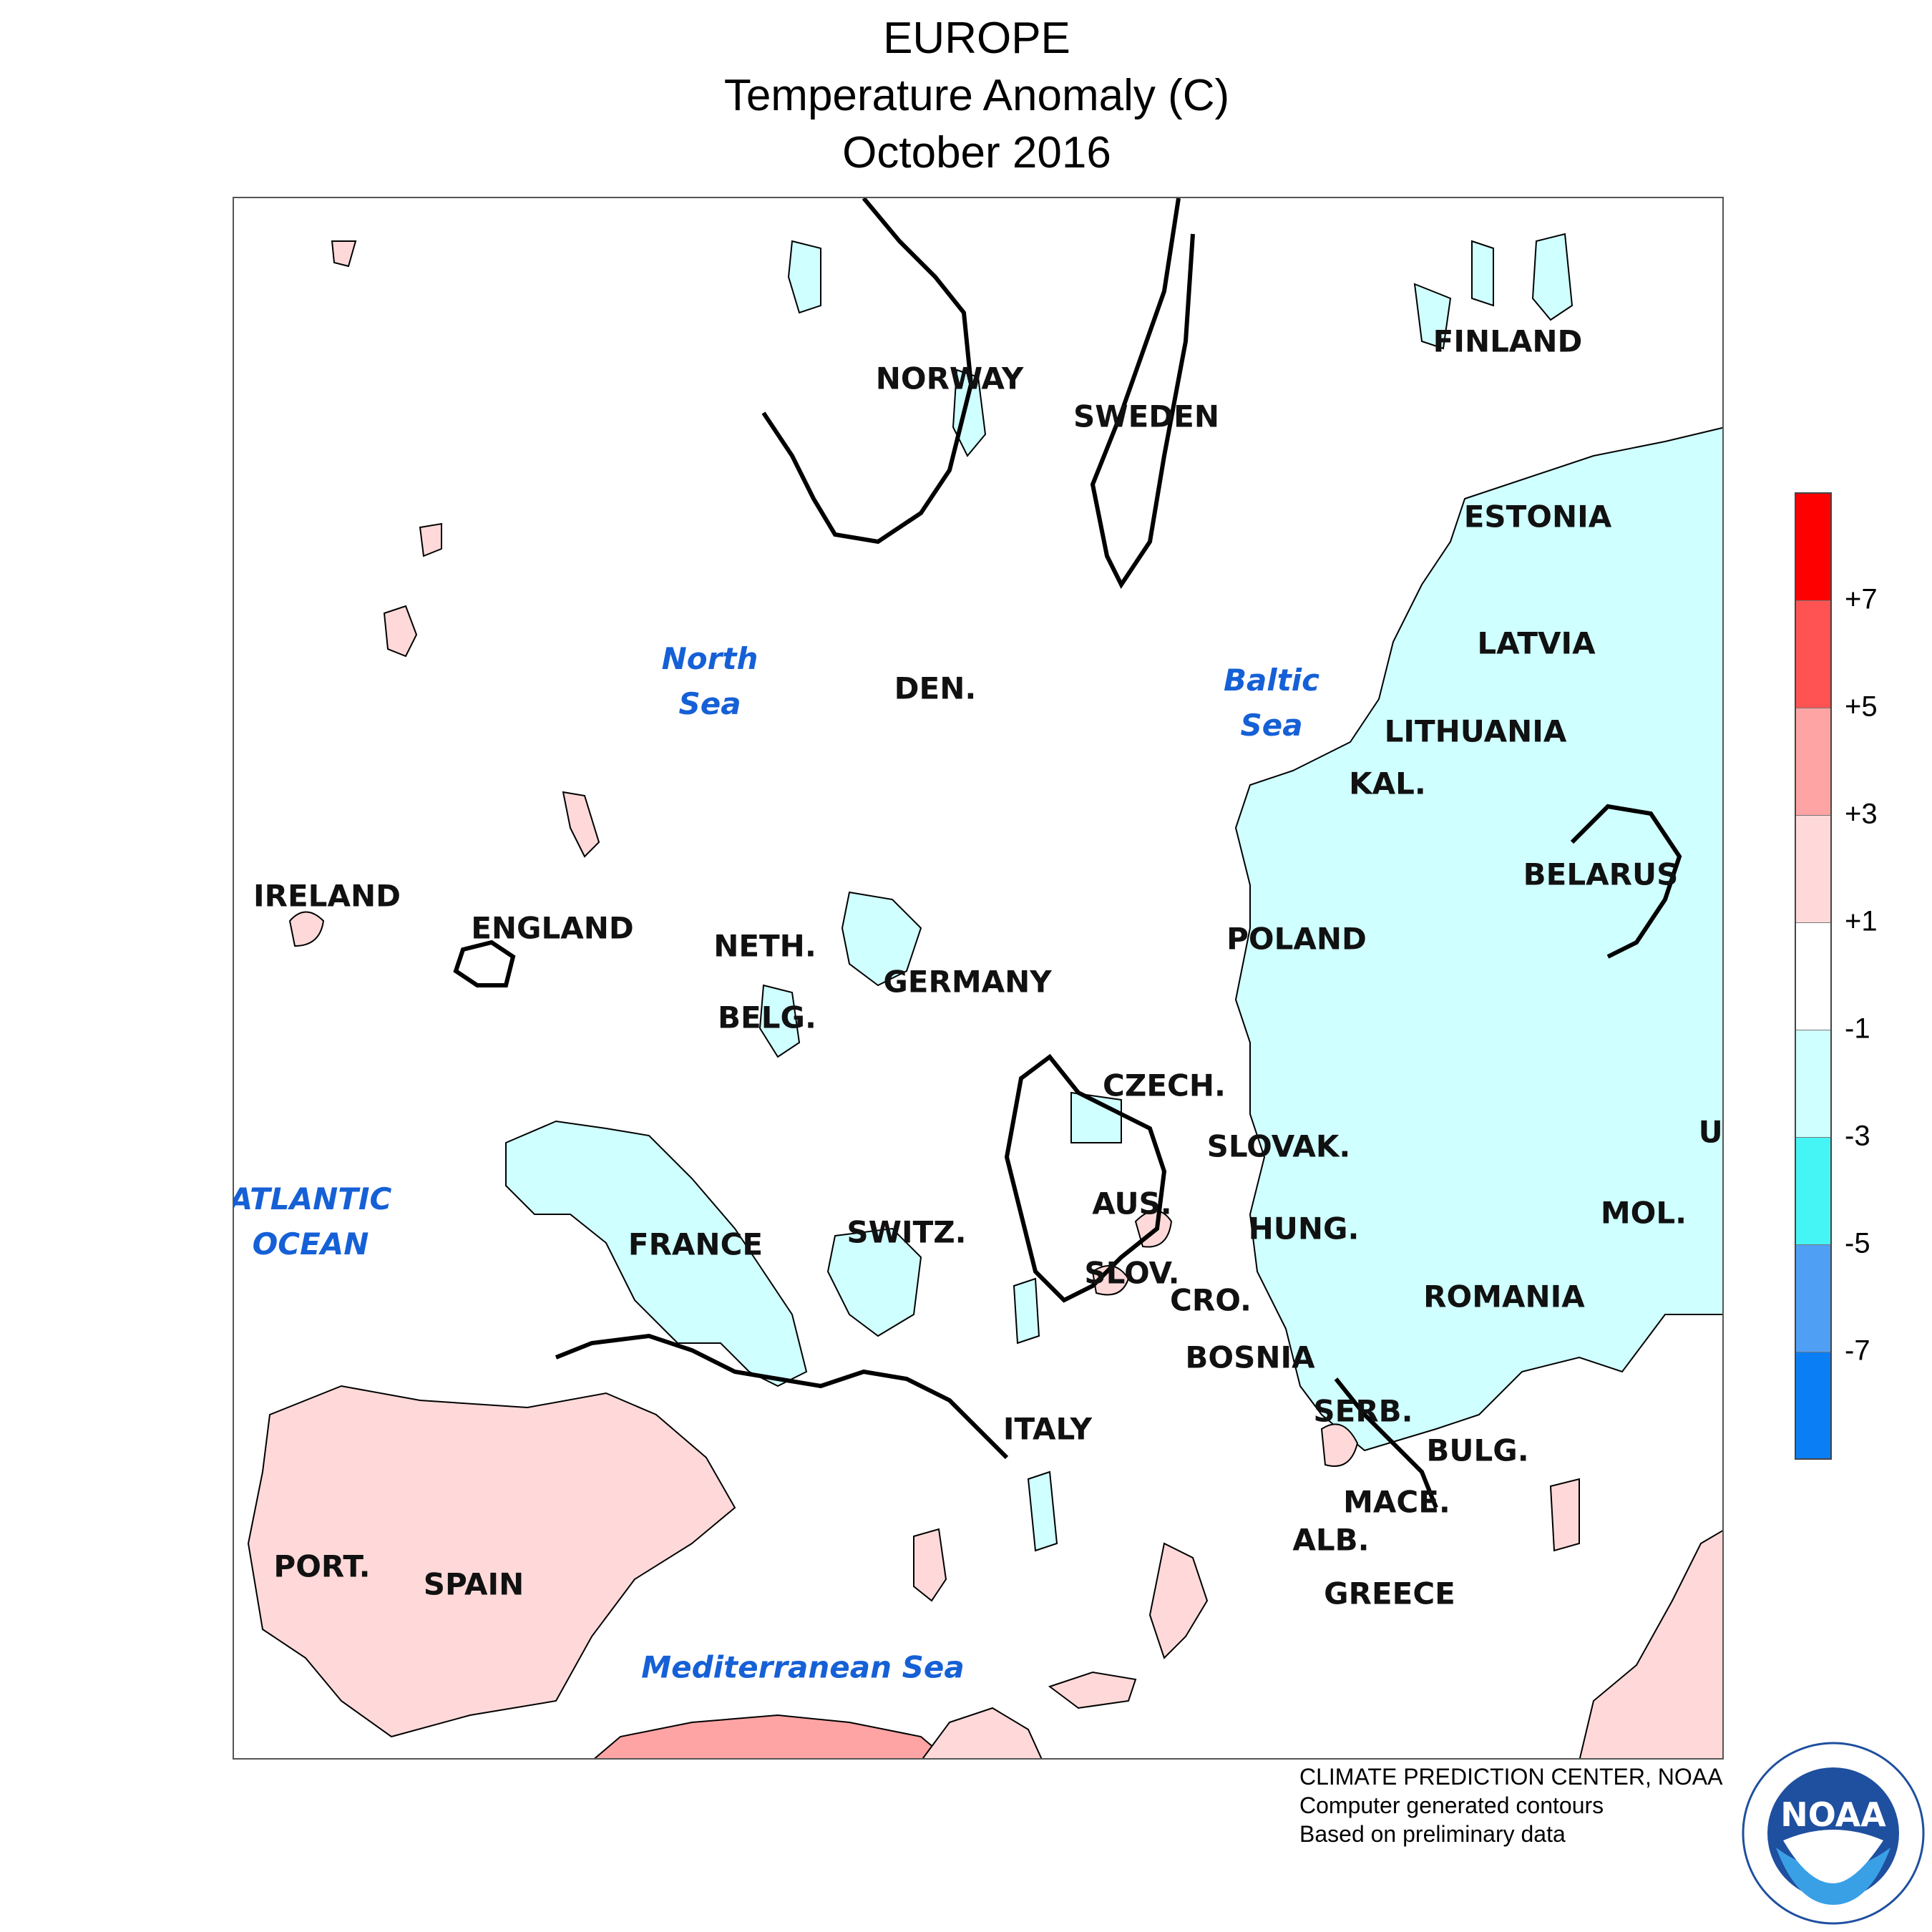 This screenshot has width=1932, height=1932. I want to click on credit-line: CLIMATE PREDICTION CENTER, NOAA, so click(1511, 1777).